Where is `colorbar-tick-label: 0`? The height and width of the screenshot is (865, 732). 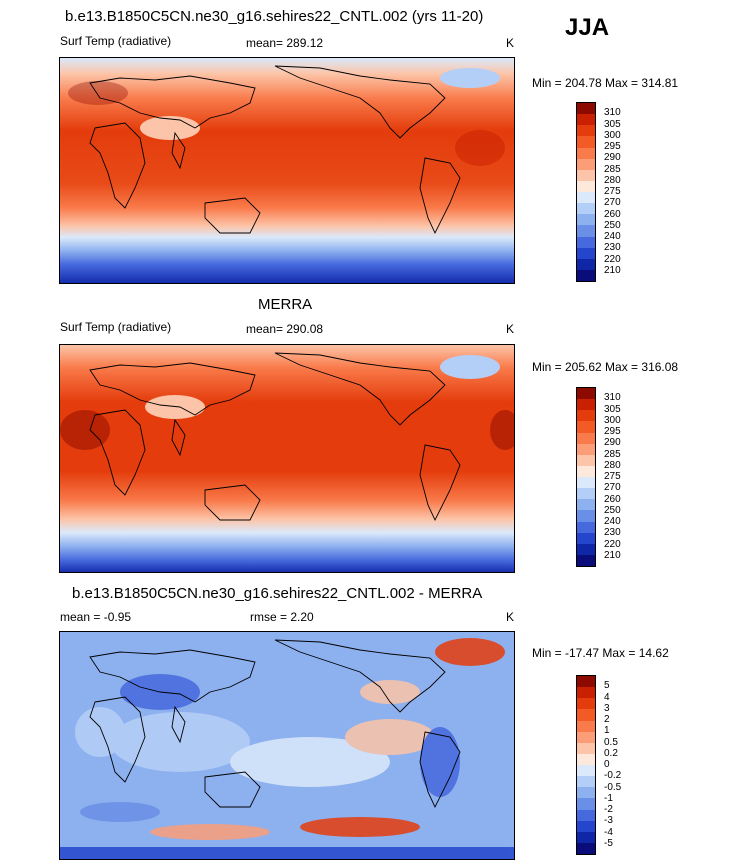
colorbar-tick-label: 0 is located at coordinates (607, 764).